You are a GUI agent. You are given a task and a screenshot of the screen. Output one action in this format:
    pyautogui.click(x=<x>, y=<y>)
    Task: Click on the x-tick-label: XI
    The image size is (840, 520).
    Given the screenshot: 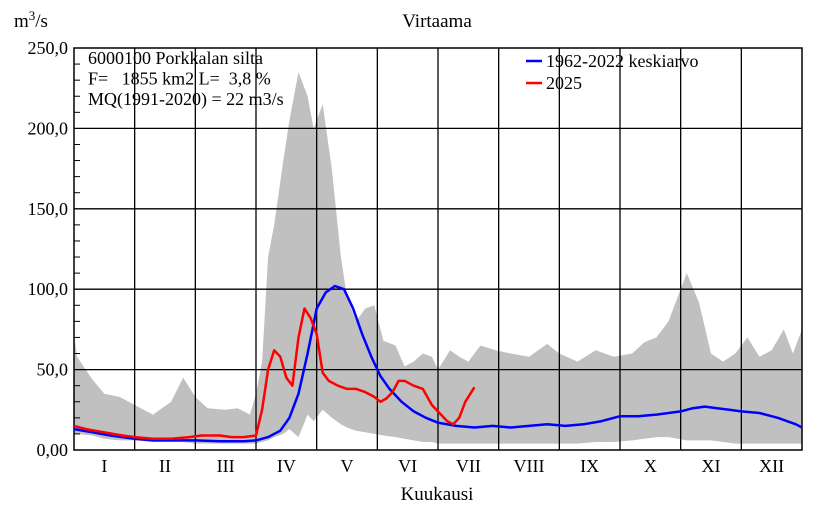 What is the action you would take?
    pyautogui.click(x=711, y=466)
    